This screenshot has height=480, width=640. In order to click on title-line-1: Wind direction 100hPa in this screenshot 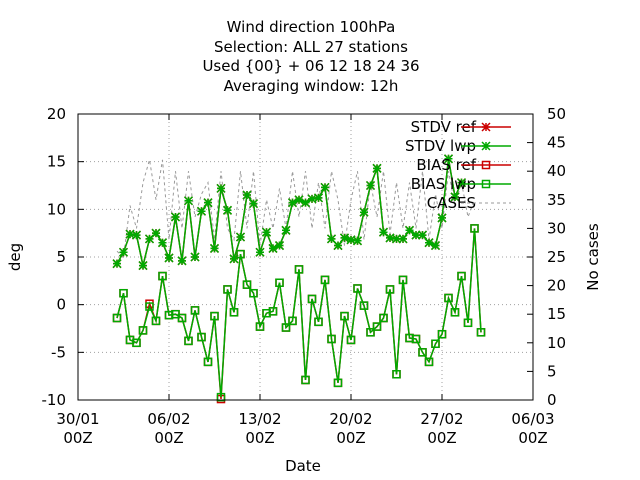, I will do `click(311, 27)`.